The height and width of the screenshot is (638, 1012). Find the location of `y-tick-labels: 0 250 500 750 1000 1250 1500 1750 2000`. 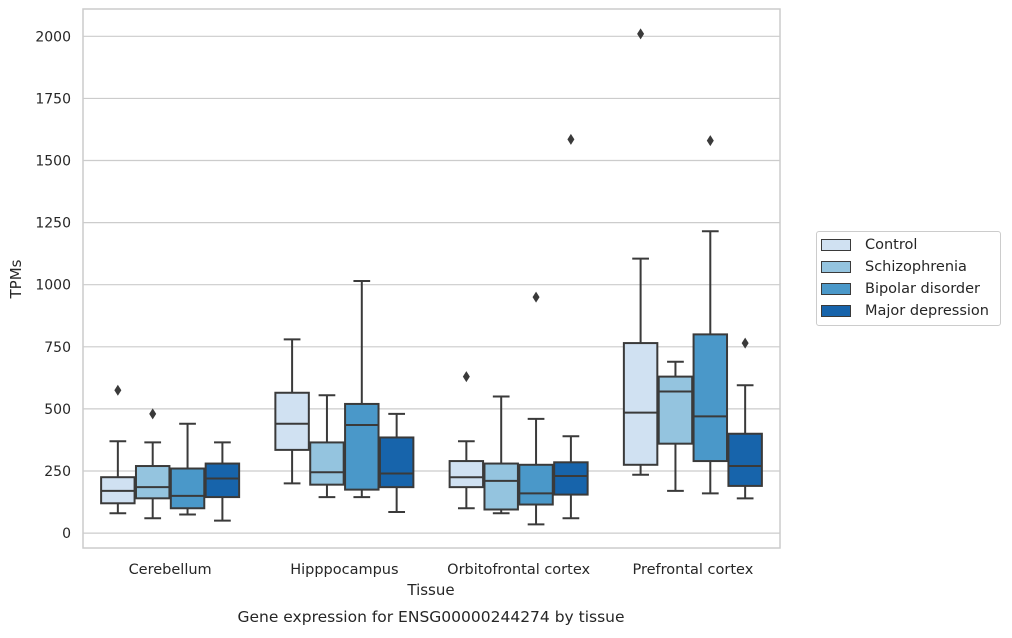

y-tick-labels: 0 250 500 750 1000 1250 1500 1750 2000 is located at coordinates (53, 285).